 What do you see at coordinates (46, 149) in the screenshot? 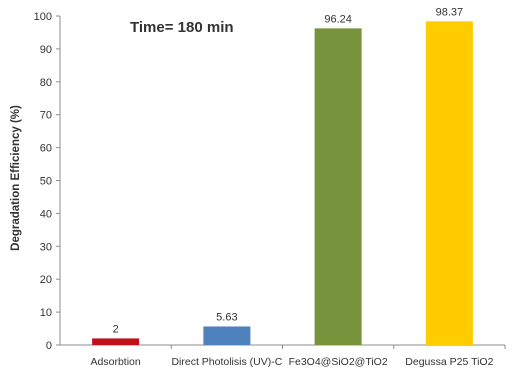
I see `y-tick-label: 60` at bounding box center [46, 149].